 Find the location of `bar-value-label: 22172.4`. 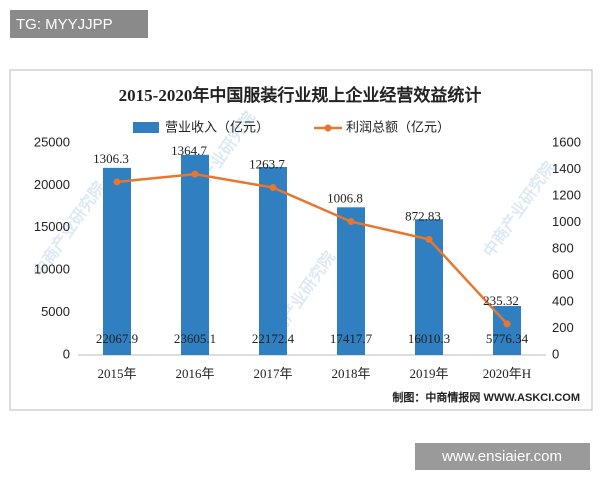

bar-value-label: 22172.4 is located at coordinates (273, 338).